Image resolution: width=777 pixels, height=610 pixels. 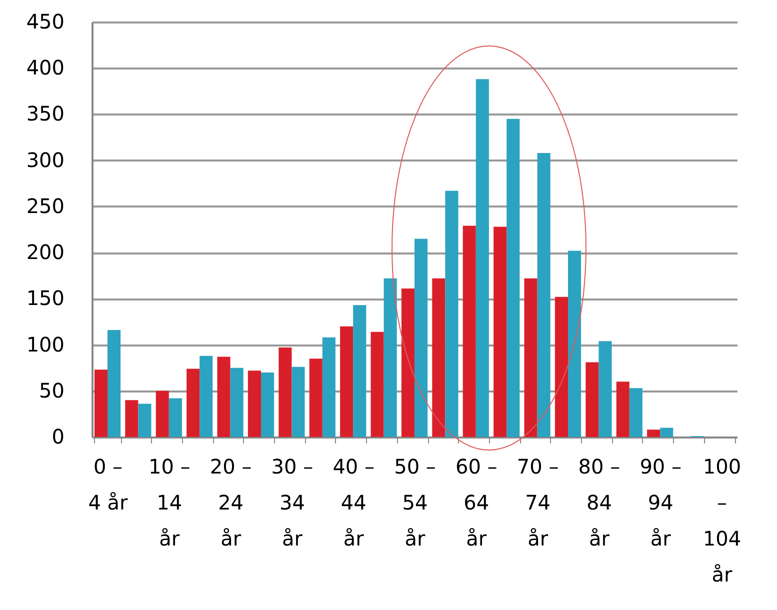 What do you see at coordinates (45, 68) in the screenshot?
I see `y-tick-label: 400` at bounding box center [45, 68].